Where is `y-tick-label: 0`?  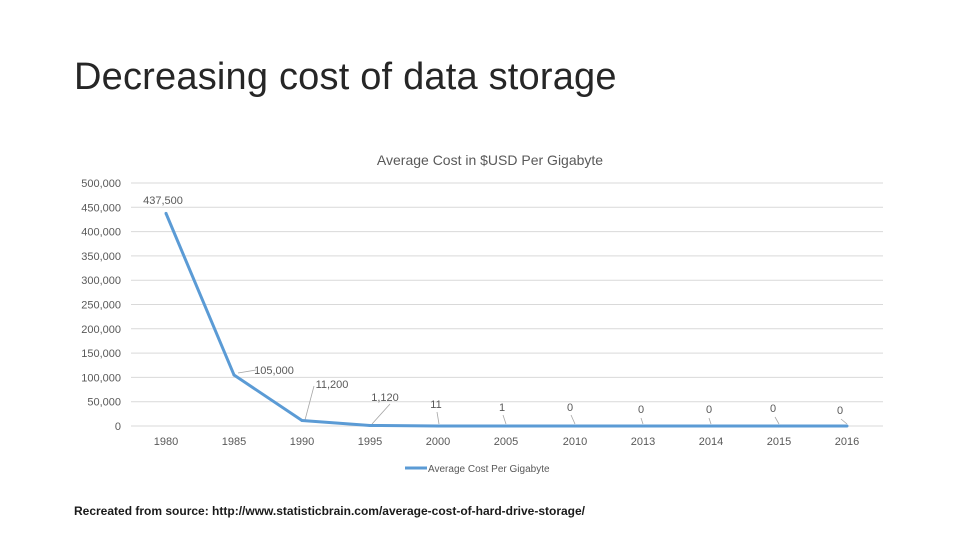 y-tick-label: 0 is located at coordinates (118, 427).